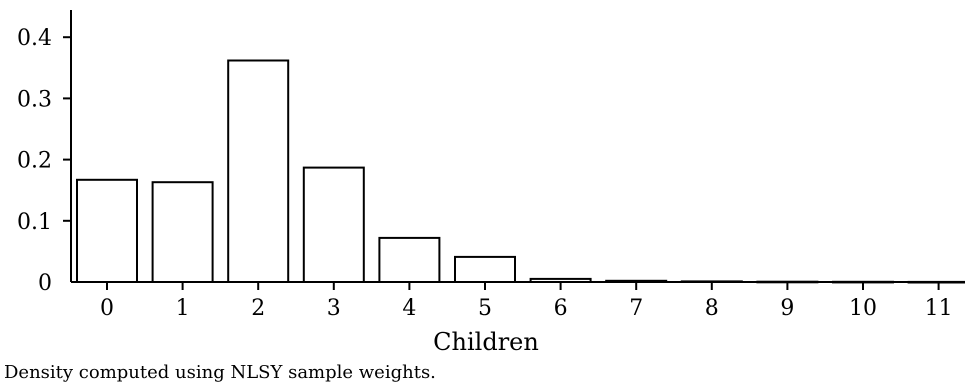 The width and height of the screenshot is (965, 388). Describe the element at coordinates (485, 308) in the screenshot. I see `x-tick-label-5: 5` at that location.